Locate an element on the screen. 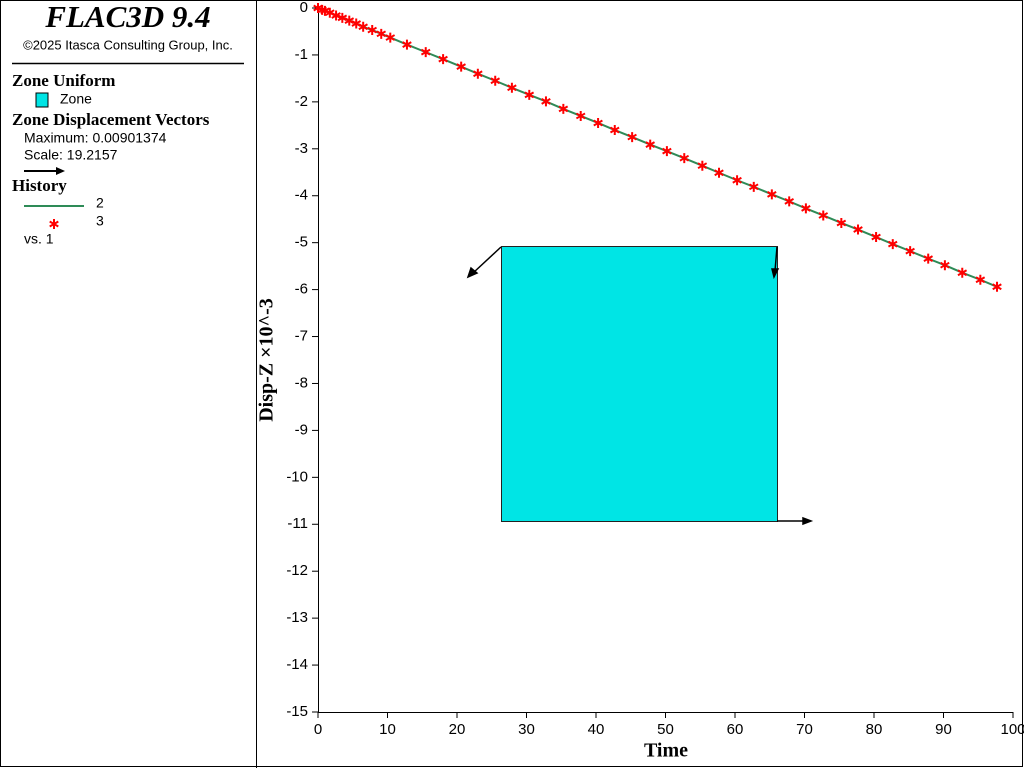 The width and height of the screenshot is (1024, 768). legend-item: Zone is located at coordinates (76, 99).